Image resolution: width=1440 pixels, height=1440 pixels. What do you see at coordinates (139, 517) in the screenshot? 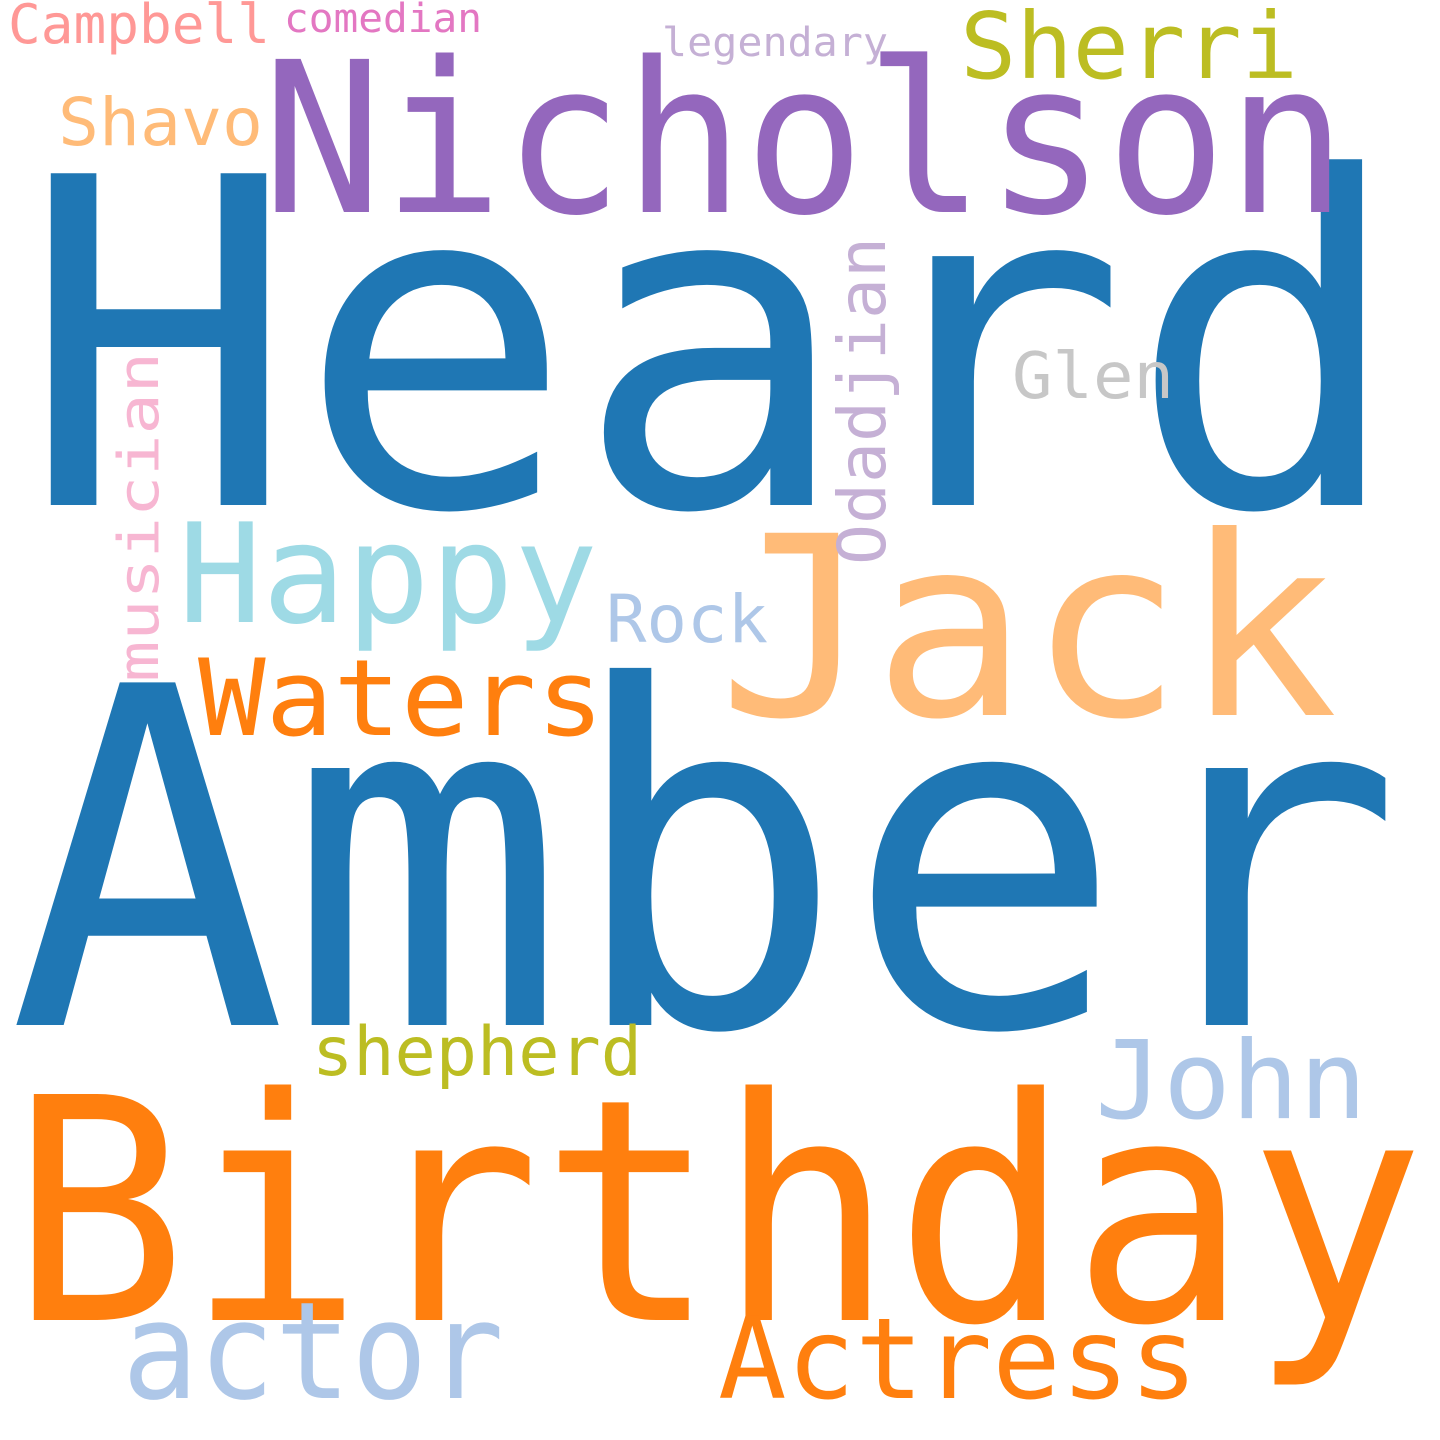
I see `word-musician: musician` at bounding box center [139, 517].